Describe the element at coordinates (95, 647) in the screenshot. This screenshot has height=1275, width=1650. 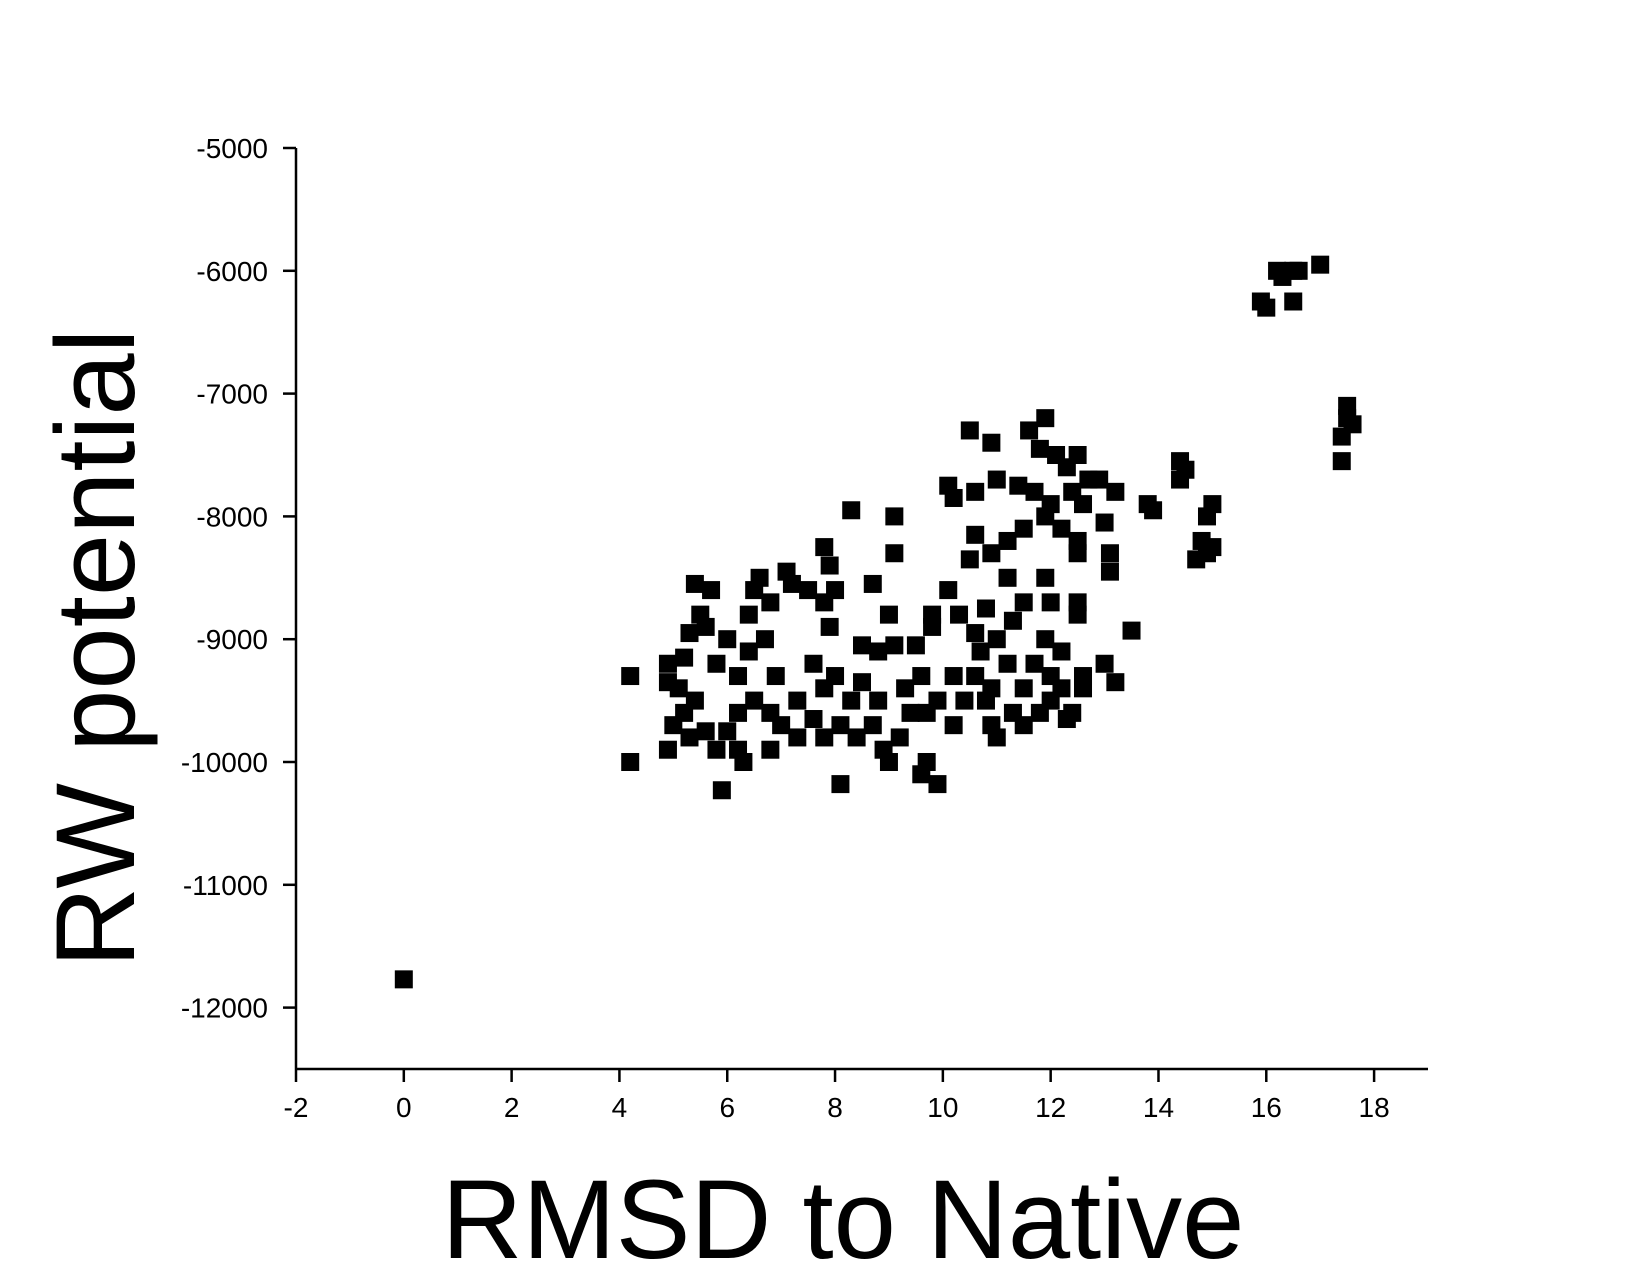
I see `y-axis-title: RW potential` at that location.